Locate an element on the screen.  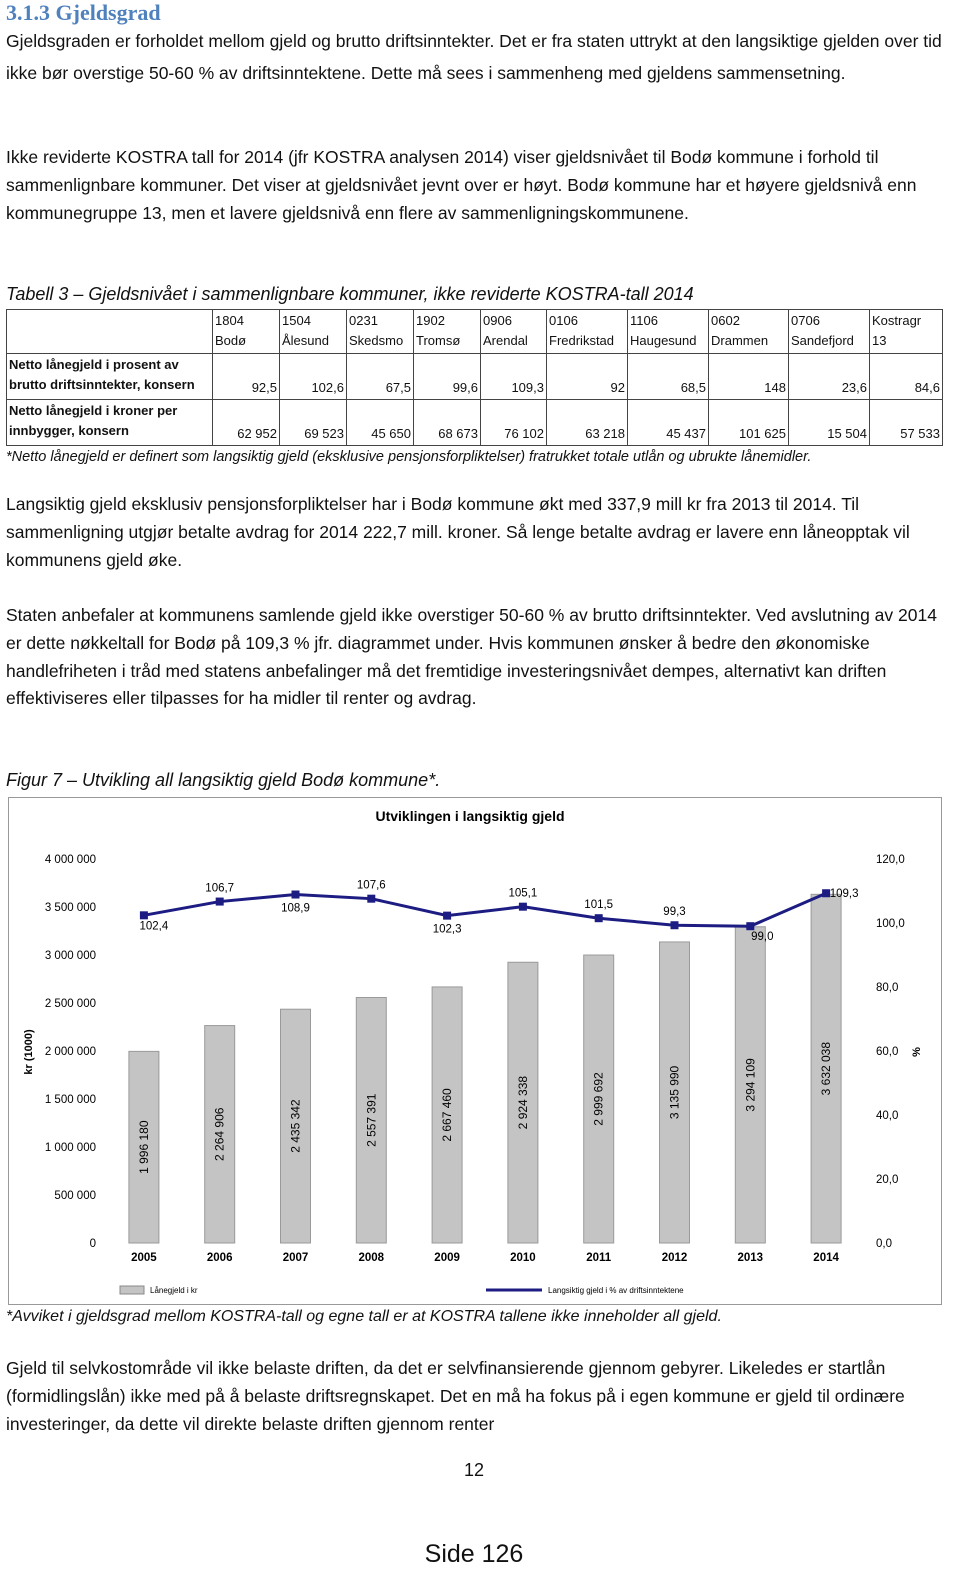
line-label: 101,5 is located at coordinates (598, 905).